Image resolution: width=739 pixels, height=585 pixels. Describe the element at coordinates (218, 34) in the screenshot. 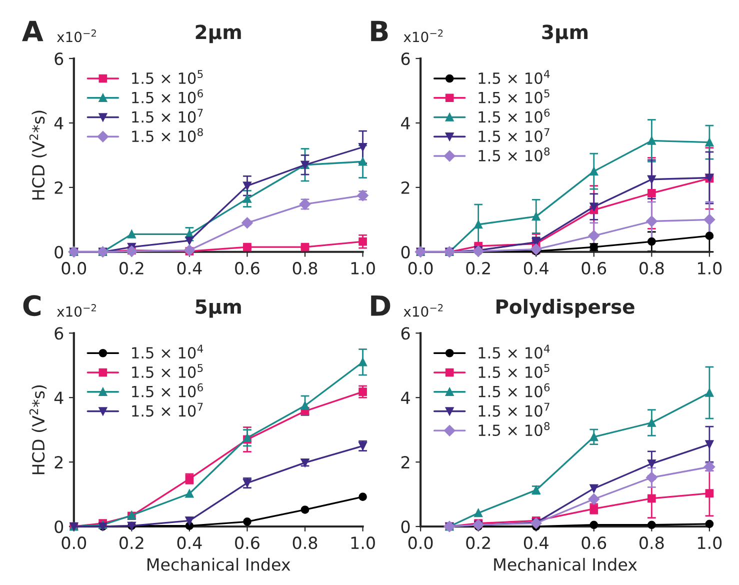

I see `chart-title: 2μm` at that location.